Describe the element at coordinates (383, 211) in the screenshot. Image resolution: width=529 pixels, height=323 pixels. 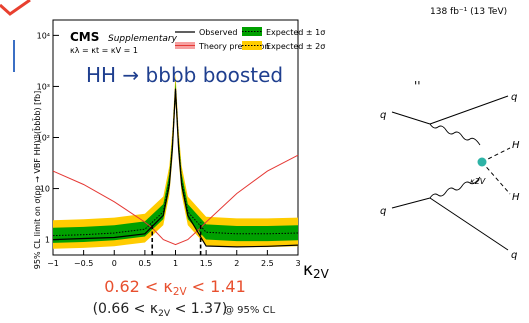
I see `quark-label-2: q` at that location.